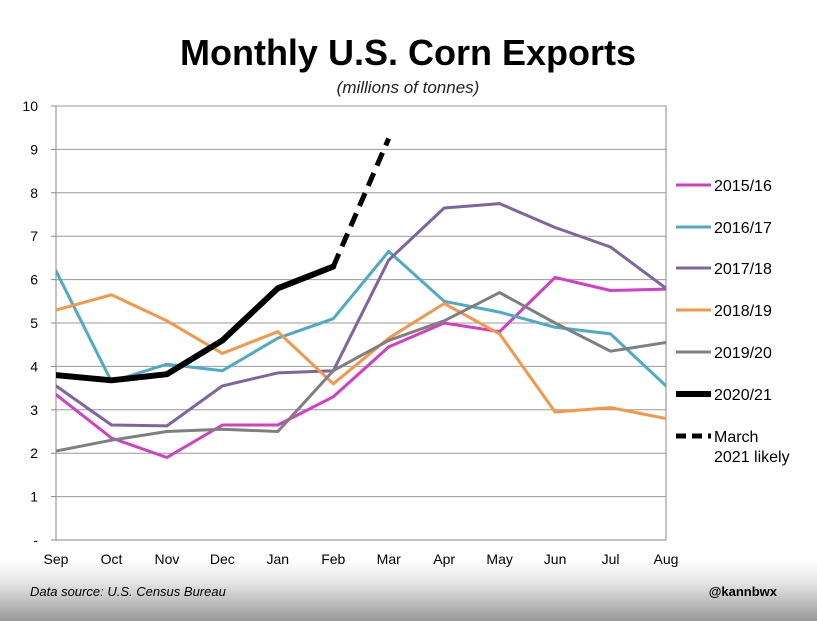  Describe the element at coordinates (222, 559) in the screenshot. I see `x-tick-label: Dec` at that location.